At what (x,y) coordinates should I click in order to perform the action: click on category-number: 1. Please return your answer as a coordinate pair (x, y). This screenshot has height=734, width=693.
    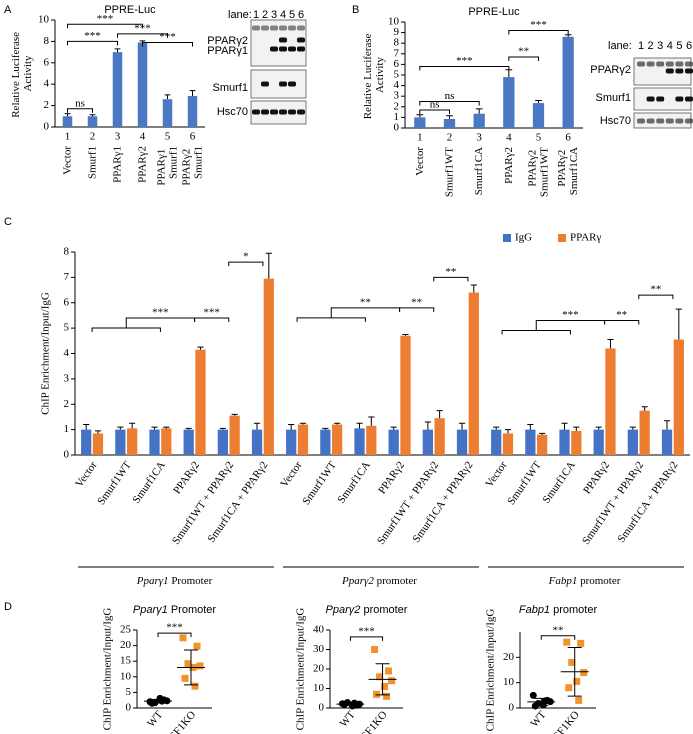
    Looking at the image, I should click on (68, 137).